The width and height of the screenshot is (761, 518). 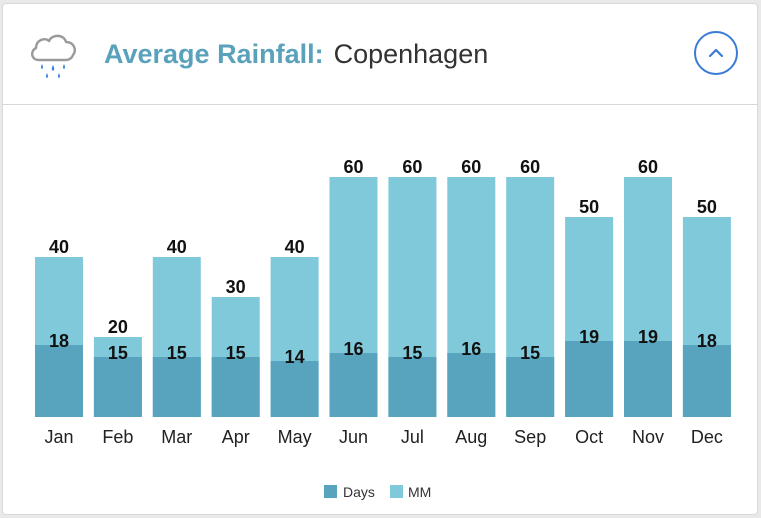 What do you see at coordinates (353, 437) in the screenshot?
I see `tick-label-jun: Jun` at bounding box center [353, 437].